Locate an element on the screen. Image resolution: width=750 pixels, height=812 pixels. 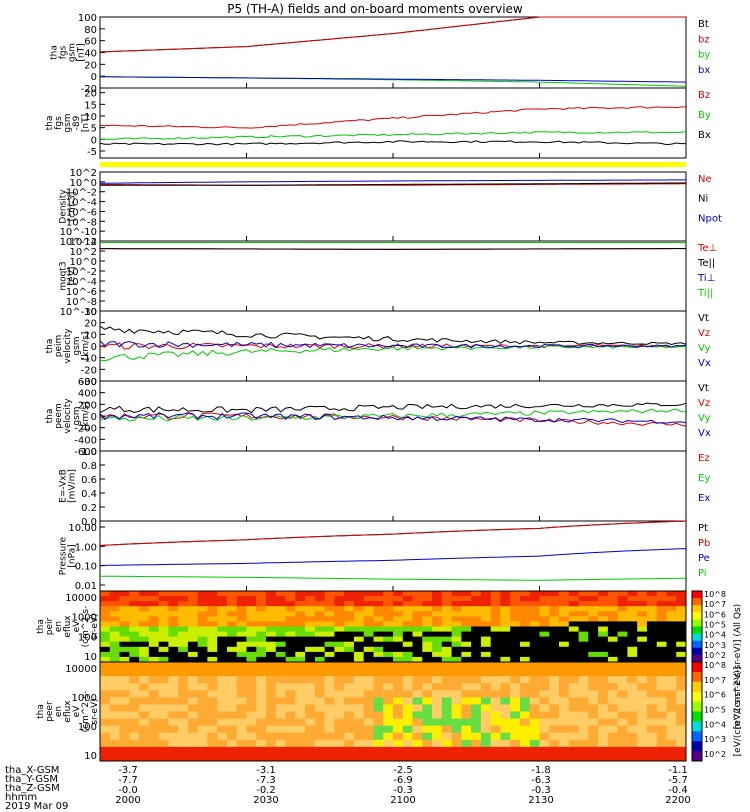
axis-label: [cm-3] is located at coordinates (73, 207).